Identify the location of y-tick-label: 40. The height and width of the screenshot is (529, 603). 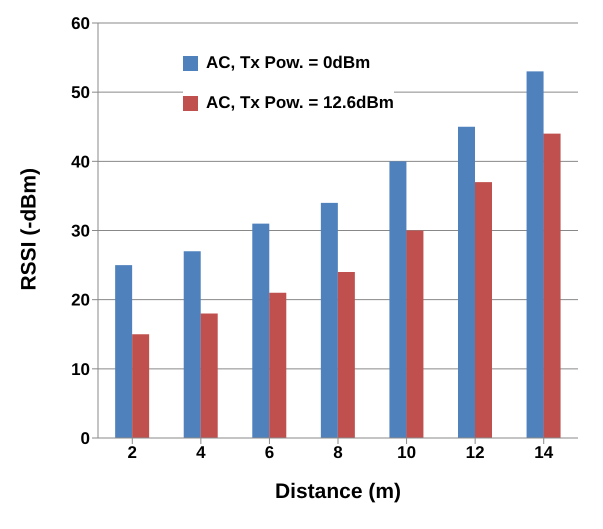
(80, 162).